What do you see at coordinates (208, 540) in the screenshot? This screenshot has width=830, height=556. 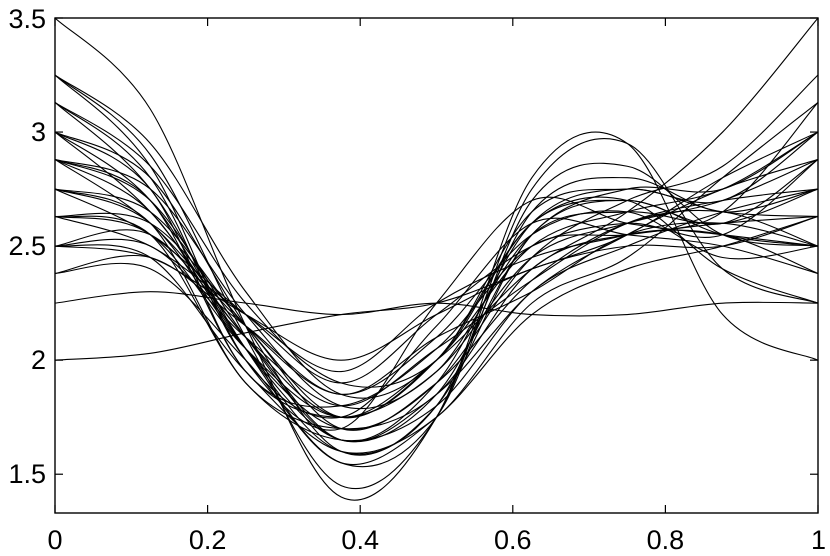 I see `x-tick-label: 0.2` at bounding box center [208, 540].